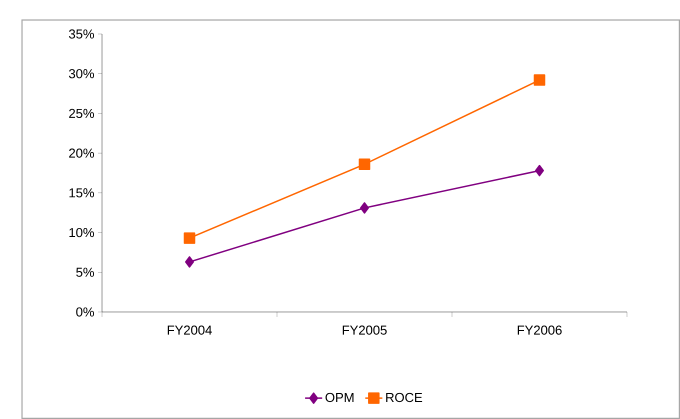 This screenshot has width=680, height=419. I want to click on y-tick-label: 20%, so click(81, 153).